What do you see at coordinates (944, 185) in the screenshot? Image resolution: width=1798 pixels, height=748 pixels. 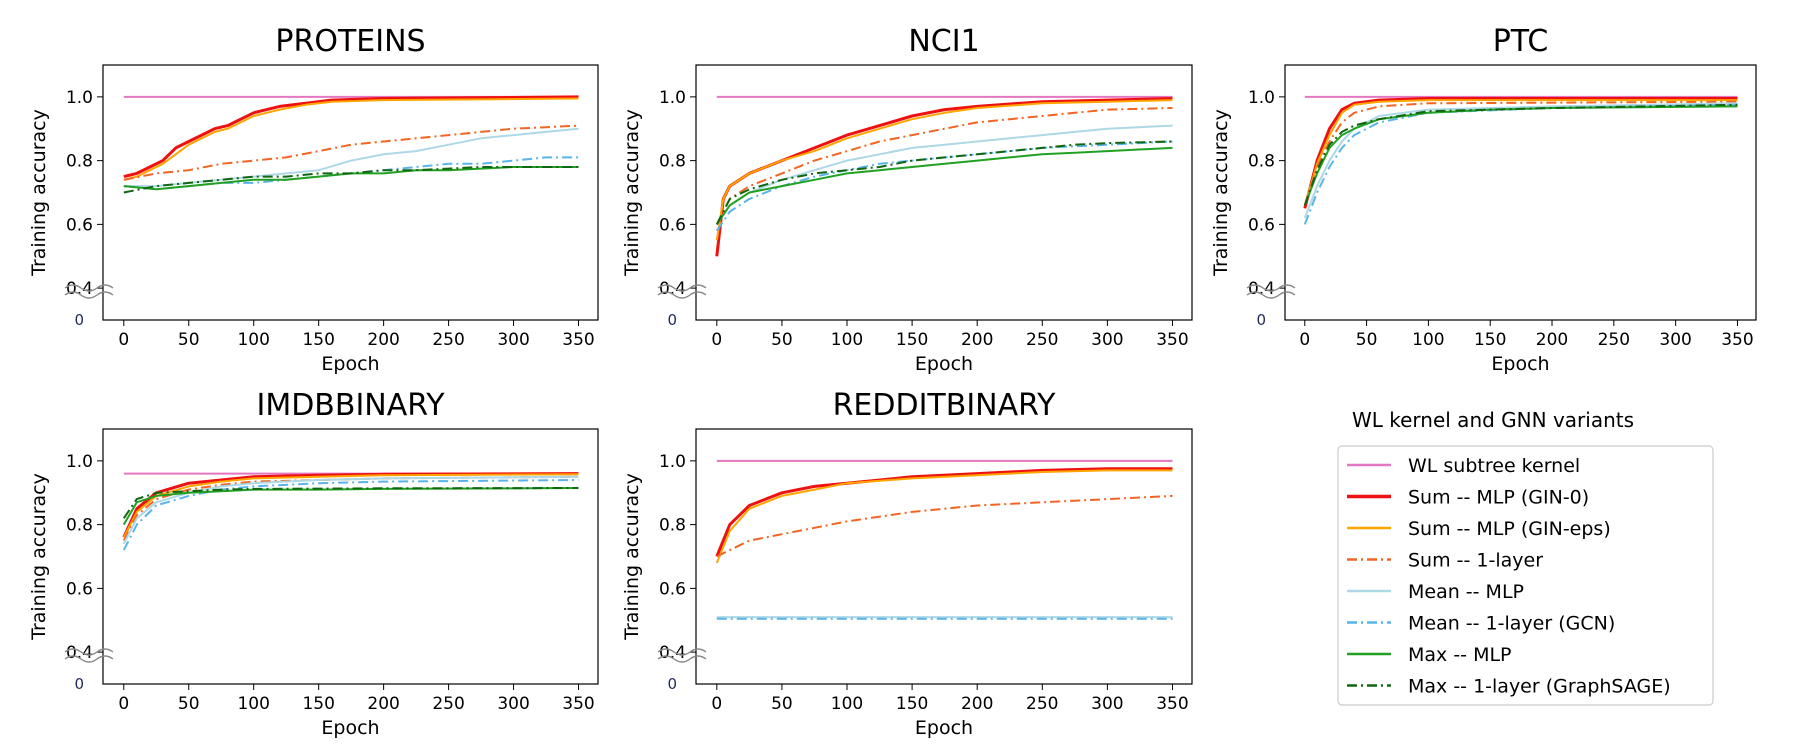 I see `series-line-maxmlp` at bounding box center [944, 185].